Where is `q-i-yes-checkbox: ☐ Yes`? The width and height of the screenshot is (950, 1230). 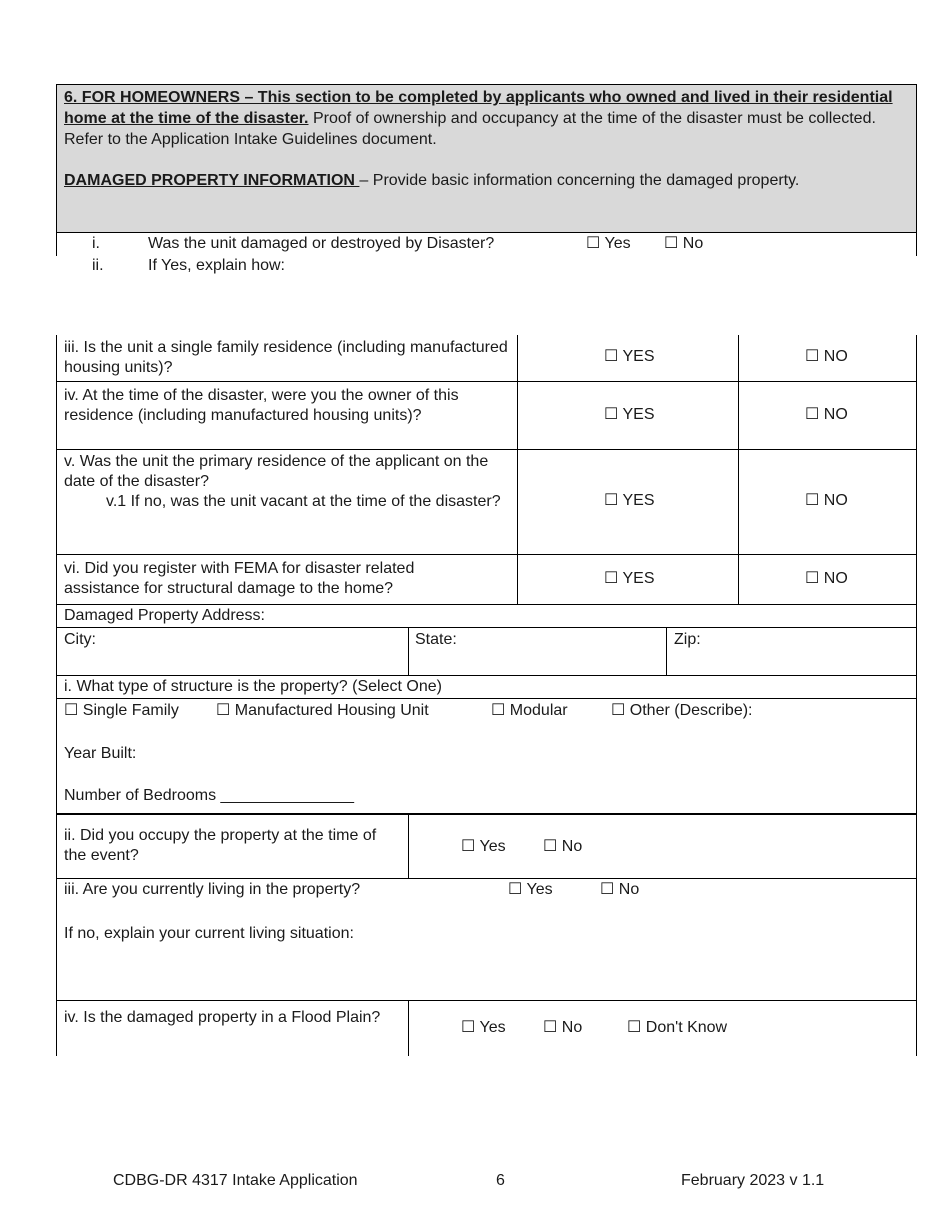
q-i-yes-checkbox: ☐ Yes is located at coordinates (608, 243).